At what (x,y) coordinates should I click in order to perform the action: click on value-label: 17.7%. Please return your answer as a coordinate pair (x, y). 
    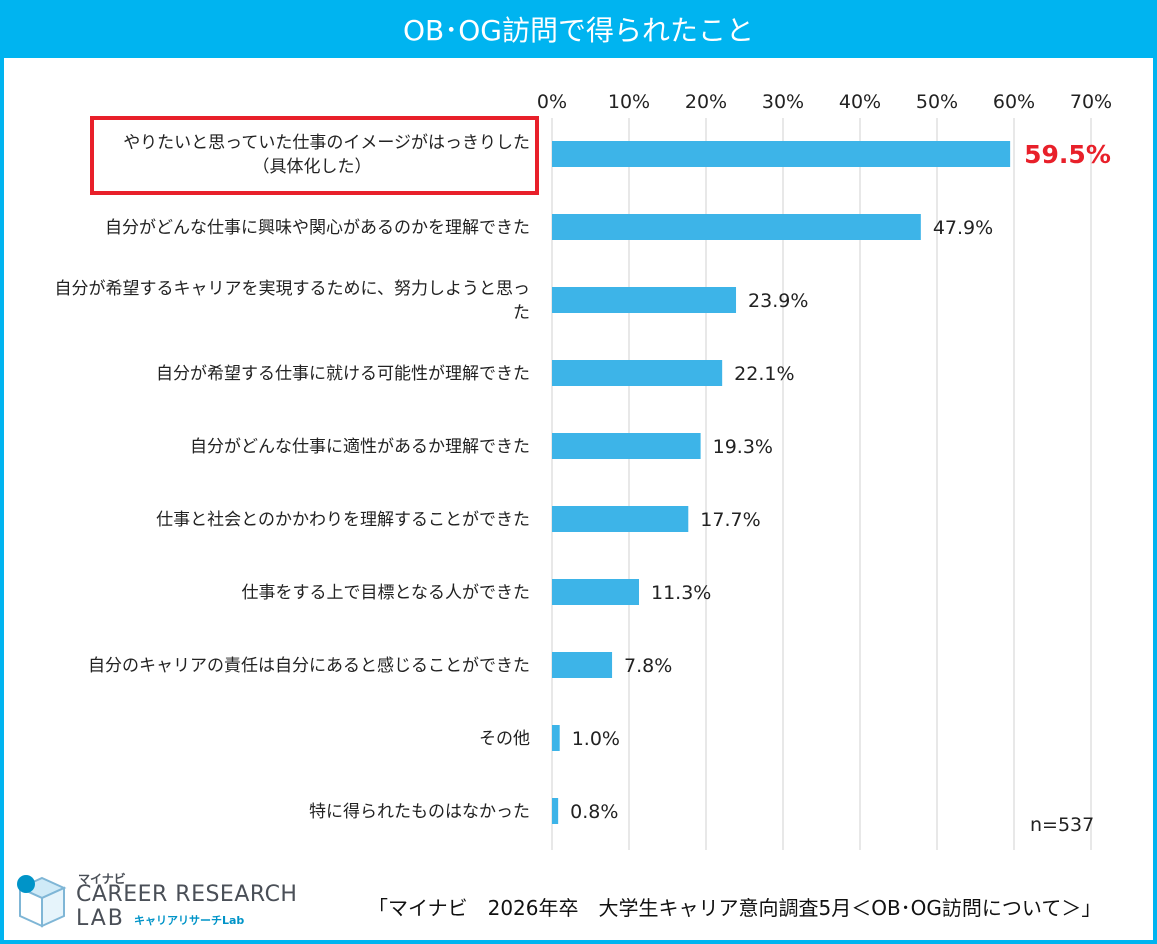
    Looking at the image, I should click on (730, 520).